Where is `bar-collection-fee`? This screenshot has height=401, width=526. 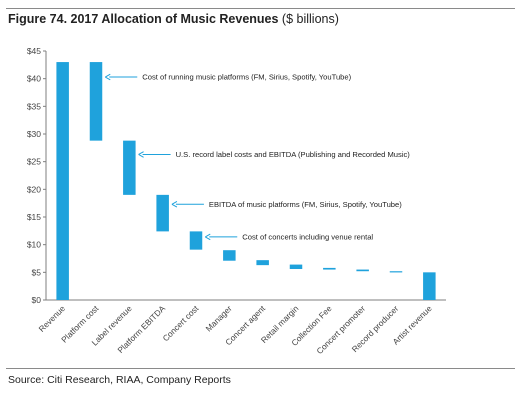 bar-collection-fee is located at coordinates (329, 268).